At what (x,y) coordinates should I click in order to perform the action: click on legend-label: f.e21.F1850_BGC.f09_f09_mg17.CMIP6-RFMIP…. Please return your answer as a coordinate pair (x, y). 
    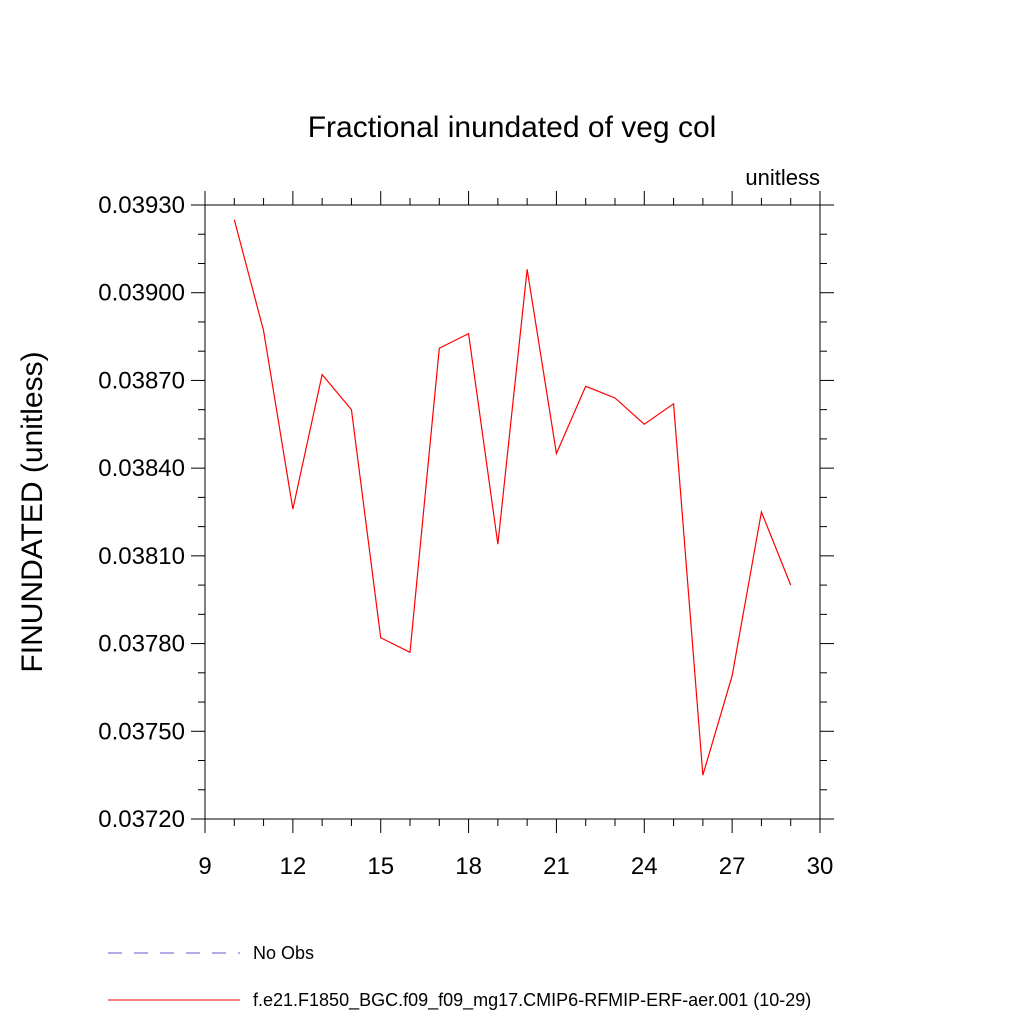
    Looking at the image, I should click on (532, 1000).